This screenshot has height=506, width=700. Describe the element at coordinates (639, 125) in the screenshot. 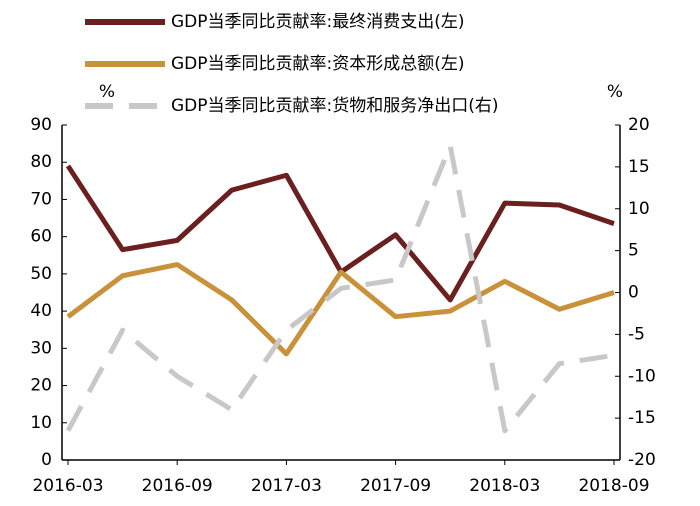

I see `y2-tick-label: 20` at that location.